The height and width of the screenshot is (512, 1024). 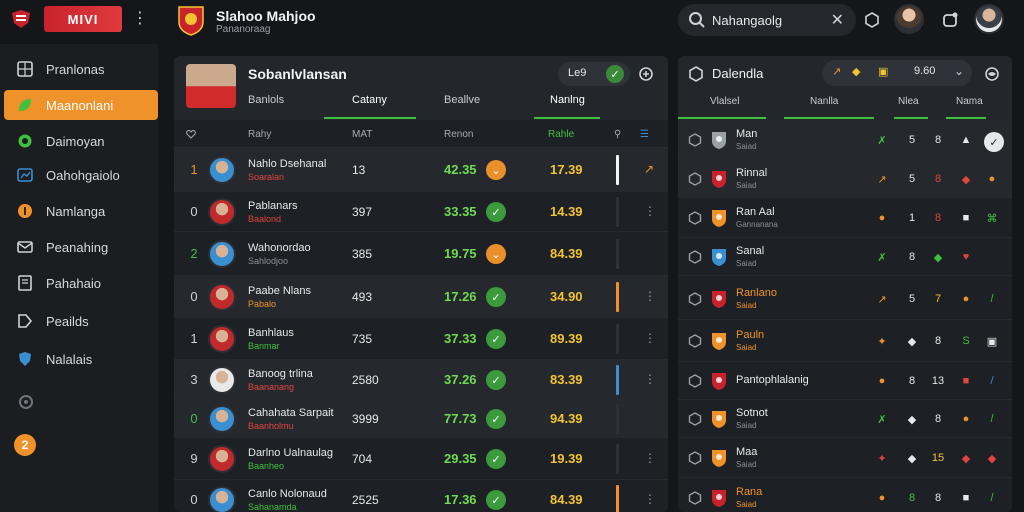 I want to click on player-name: Cahahata Sarpait, so click(x=291, y=413).